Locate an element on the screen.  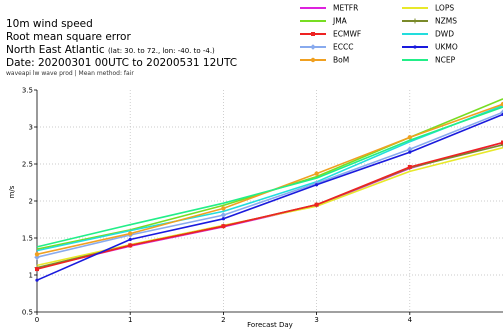
legend-entry-ukmo: UKMO is located at coordinates (430, 47).